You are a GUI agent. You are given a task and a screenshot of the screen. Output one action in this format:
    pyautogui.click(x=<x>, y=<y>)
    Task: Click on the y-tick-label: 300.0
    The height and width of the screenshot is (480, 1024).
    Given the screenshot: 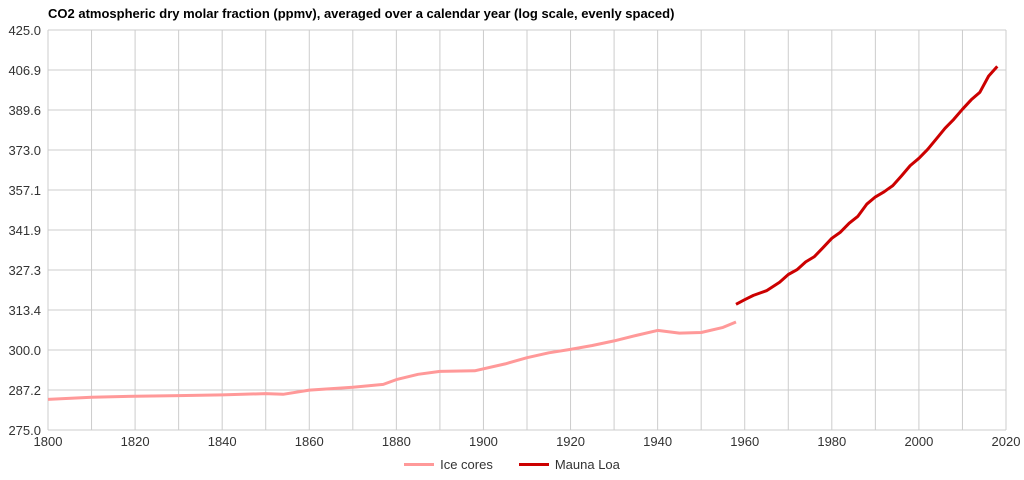 What is the action you would take?
    pyautogui.click(x=24, y=350)
    